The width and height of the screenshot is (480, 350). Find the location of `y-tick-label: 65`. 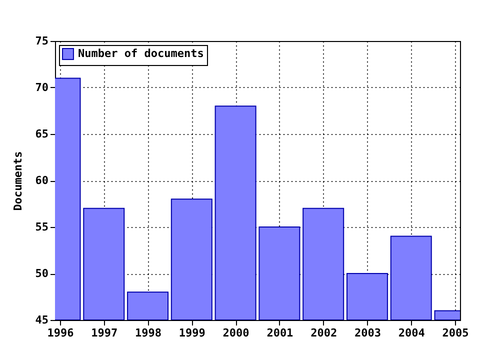

y-tick-label: 65 is located at coordinates (41, 134).